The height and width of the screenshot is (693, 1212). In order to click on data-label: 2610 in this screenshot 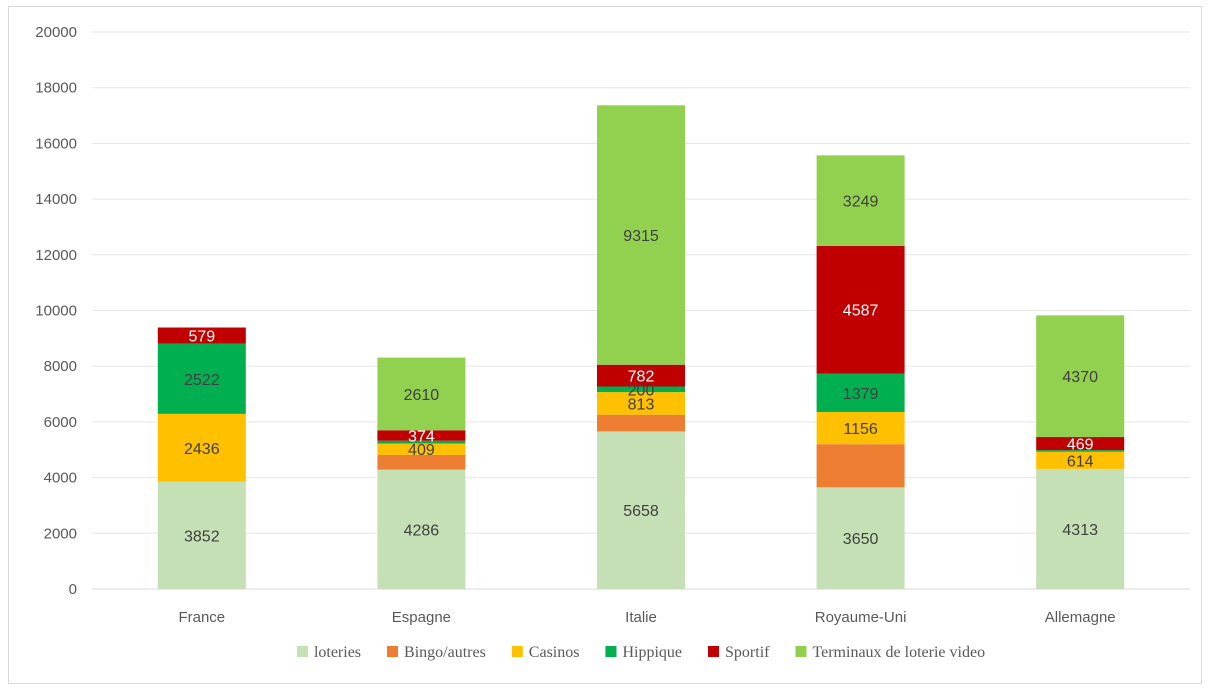, I will do `click(422, 395)`.